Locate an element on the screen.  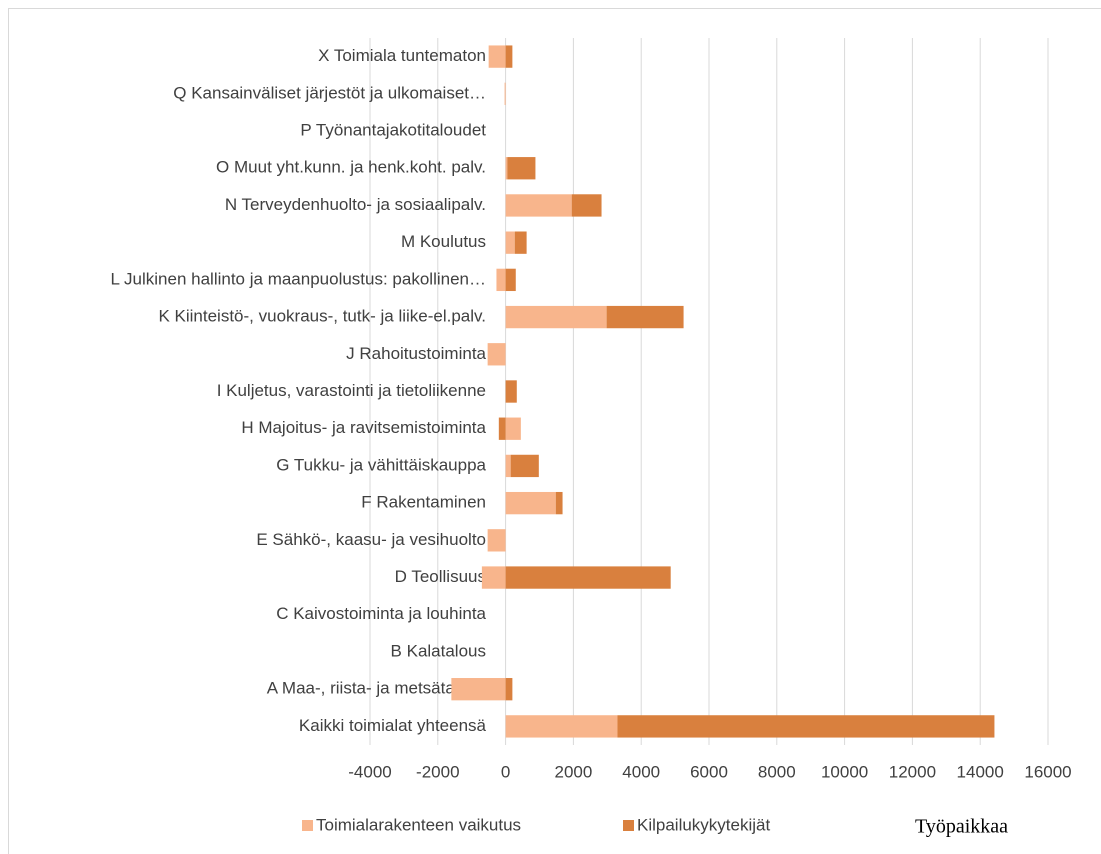
y-tick-label: E Sähkö-, kaasu- ja vesihuolto is located at coordinates (371, 539).